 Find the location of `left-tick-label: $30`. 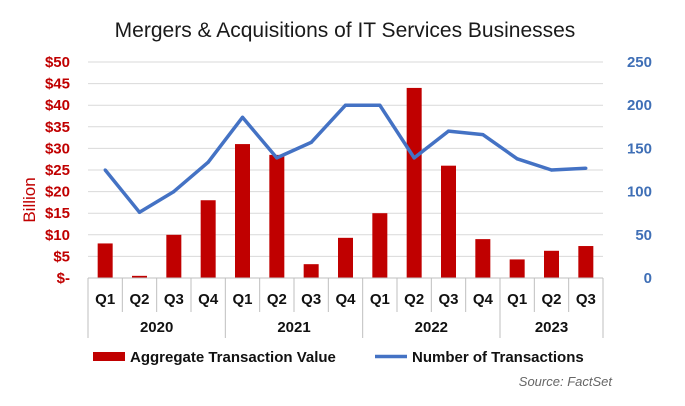

left-tick-label: $30 is located at coordinates (57, 148).